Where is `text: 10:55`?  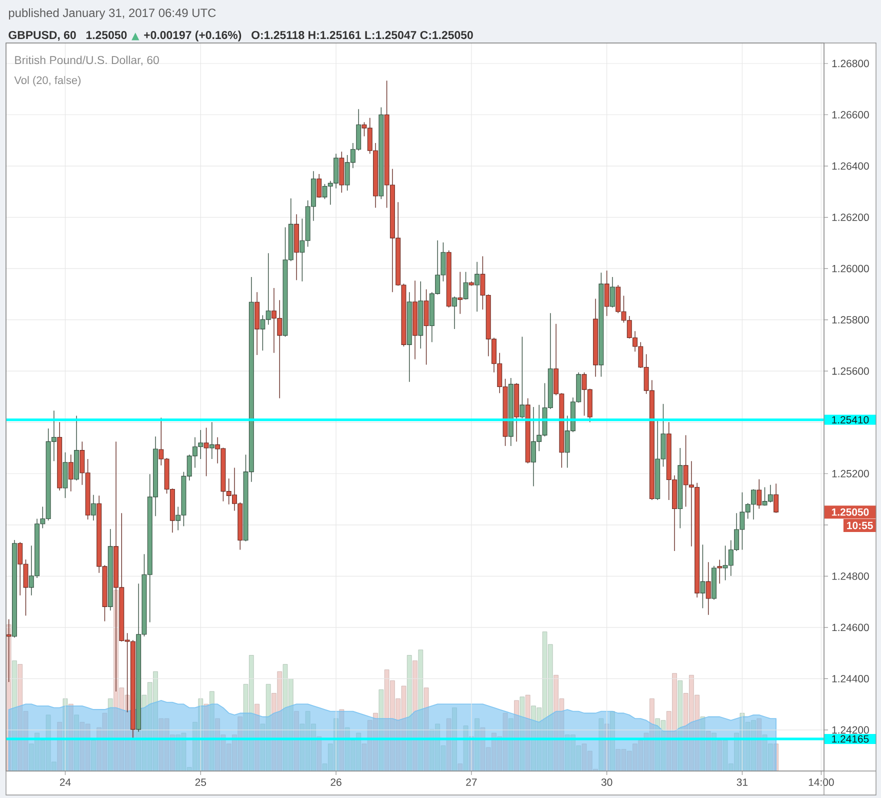 text: 10:55 is located at coordinates (860, 526).